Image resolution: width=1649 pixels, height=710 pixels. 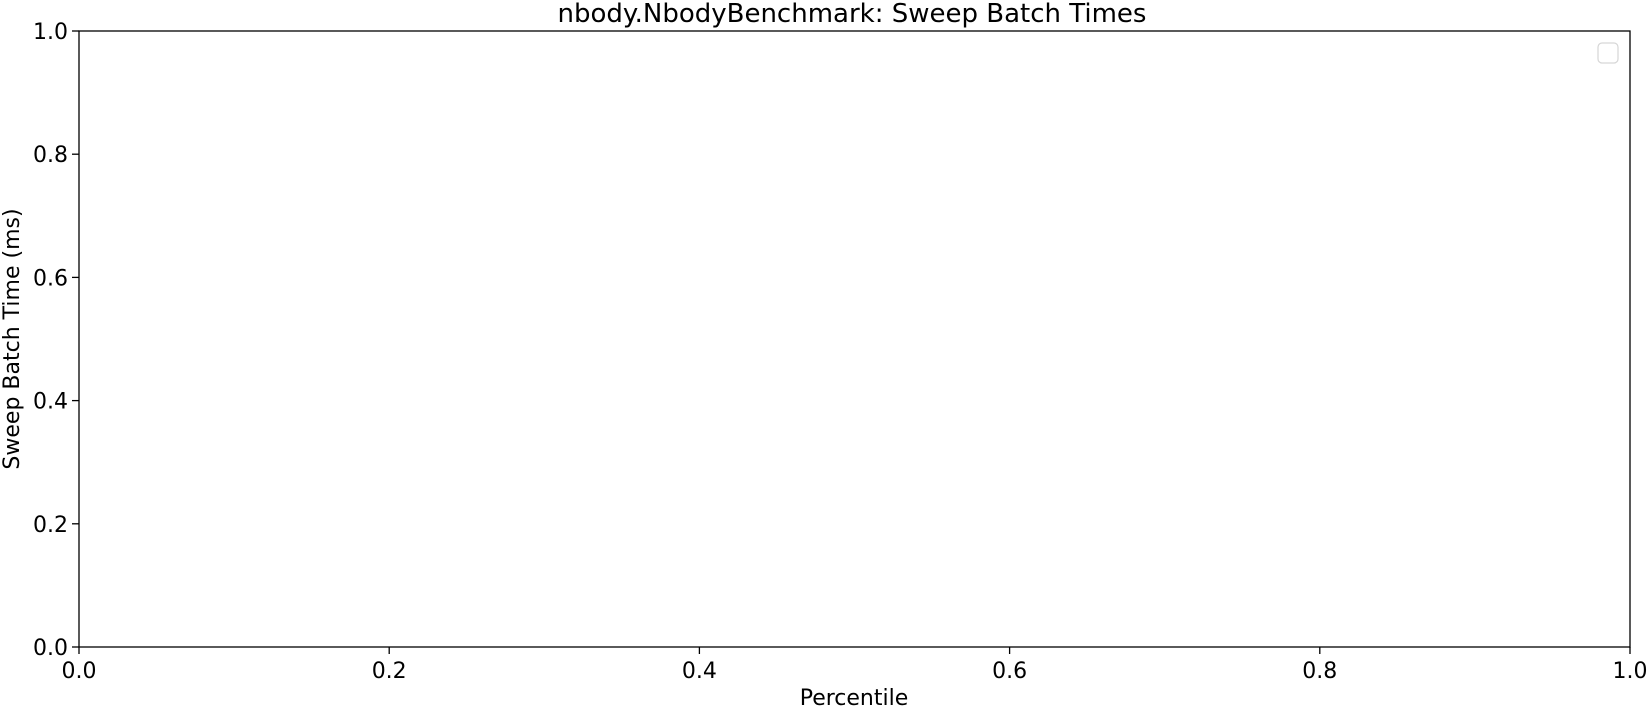 What do you see at coordinates (1009, 671) in the screenshot?
I see `x-tick-label: 0.6` at bounding box center [1009, 671].